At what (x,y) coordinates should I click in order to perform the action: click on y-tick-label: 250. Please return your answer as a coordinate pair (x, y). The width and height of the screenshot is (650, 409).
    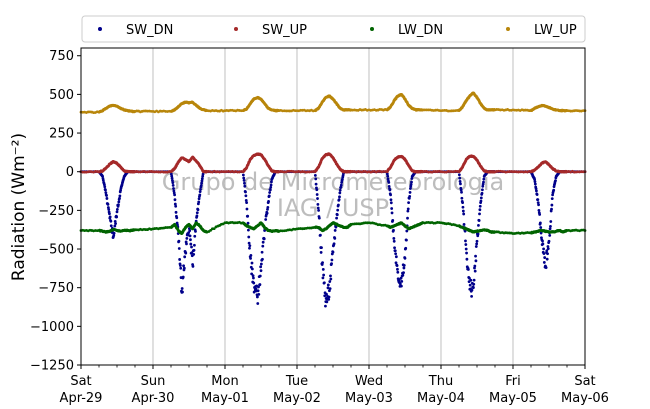
    Looking at the image, I should click on (61, 134).